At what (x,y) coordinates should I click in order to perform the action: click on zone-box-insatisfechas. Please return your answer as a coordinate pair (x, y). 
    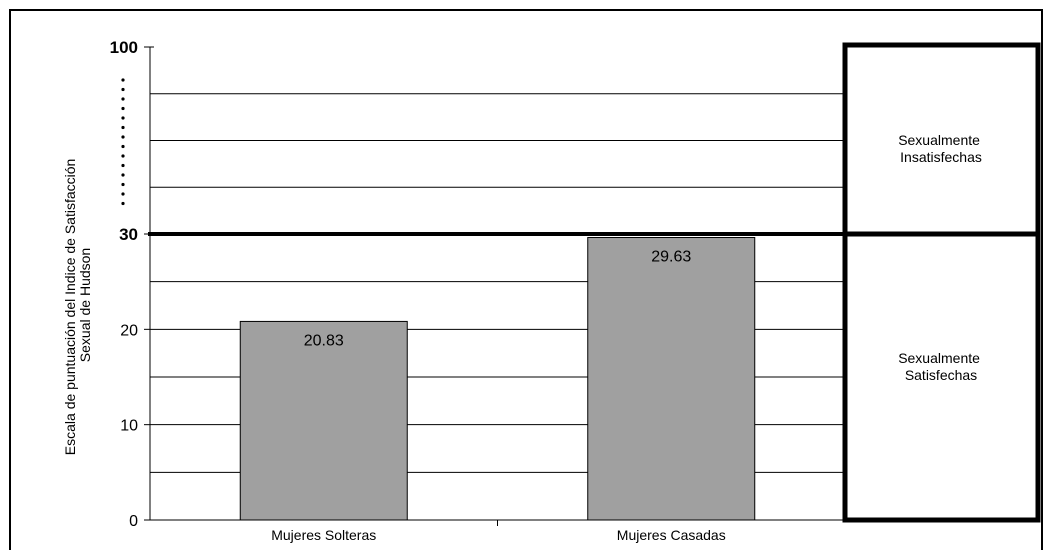
    Looking at the image, I should click on (941, 139).